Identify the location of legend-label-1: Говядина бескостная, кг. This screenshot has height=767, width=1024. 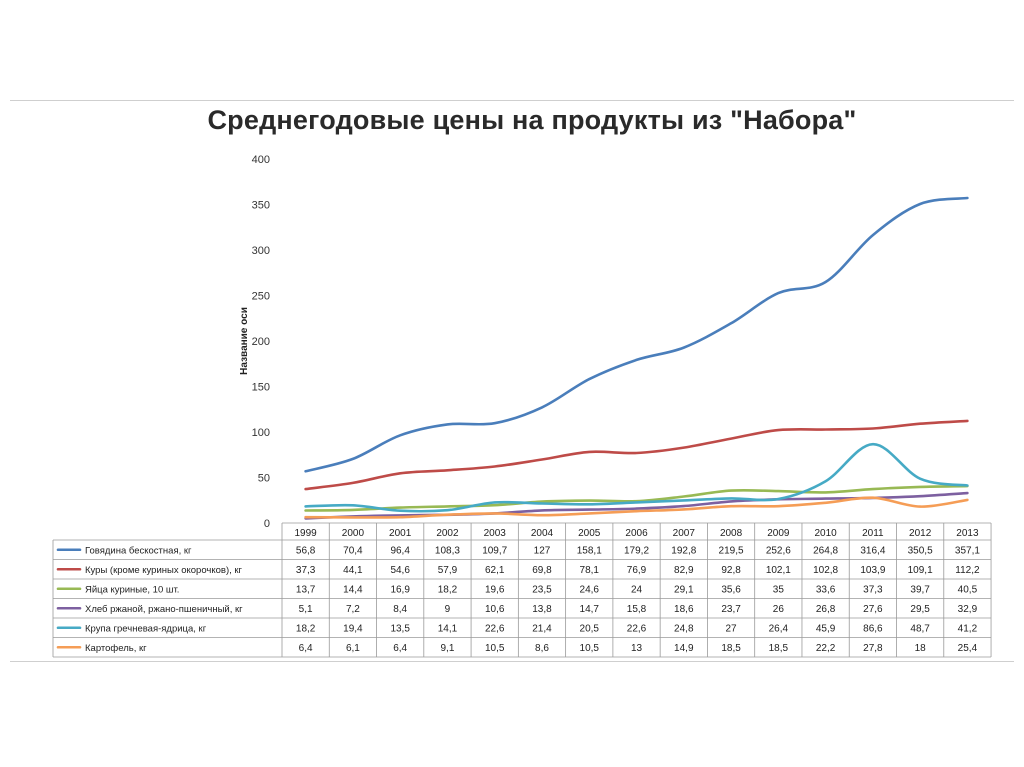
(138, 550).